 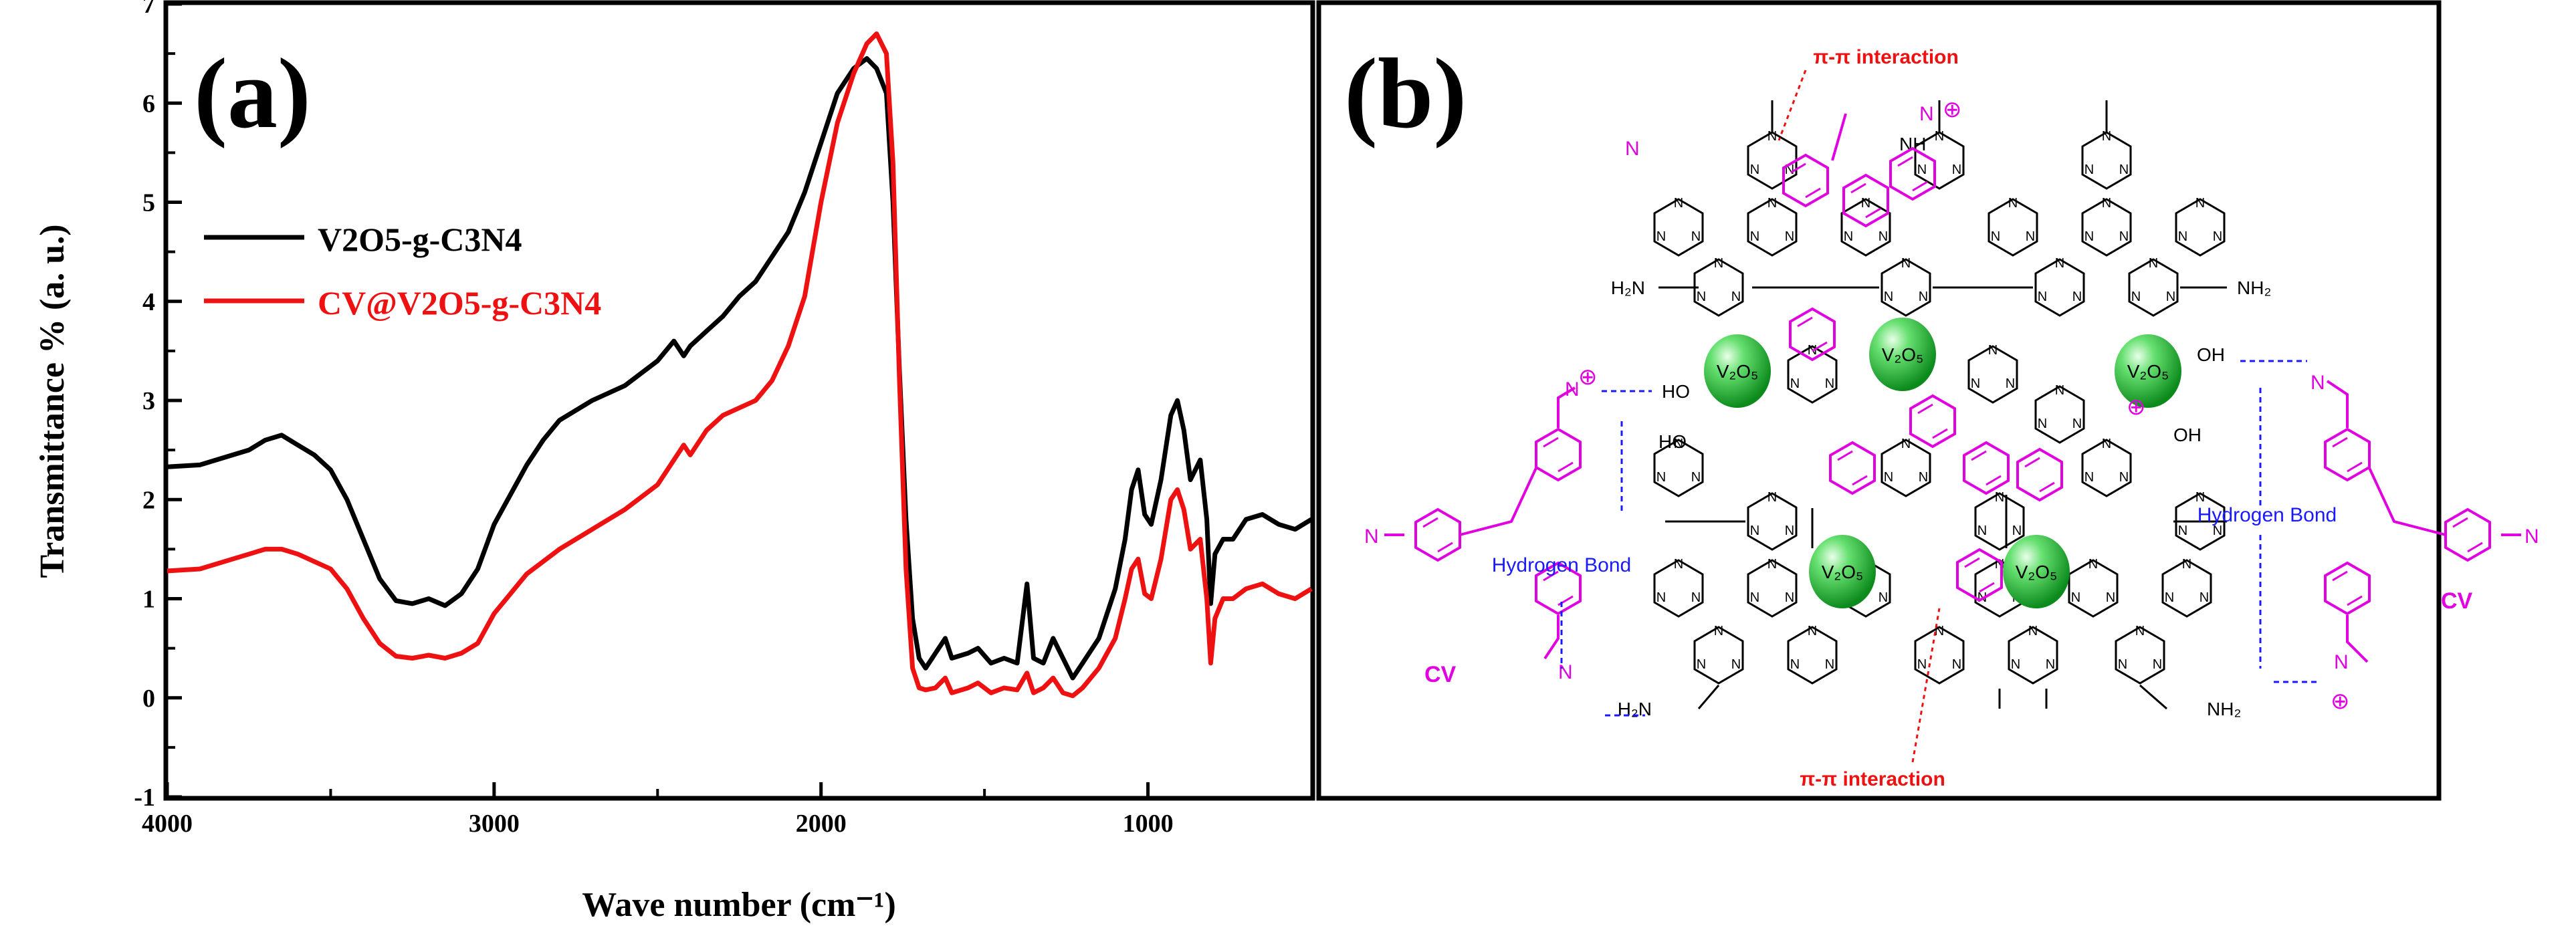 What do you see at coordinates (402, 271) in the screenshot?
I see `legend: V2O5-g-C3N4 CV@V2O5-g-C3N4` at bounding box center [402, 271].